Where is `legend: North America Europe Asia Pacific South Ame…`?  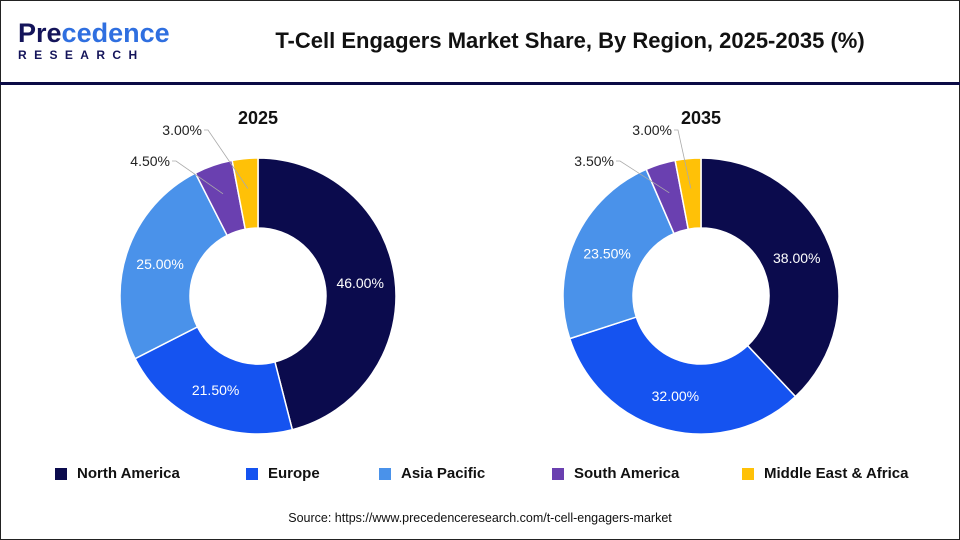 legend: North America Europe Asia Pacific South Ame… is located at coordinates (480, 475).